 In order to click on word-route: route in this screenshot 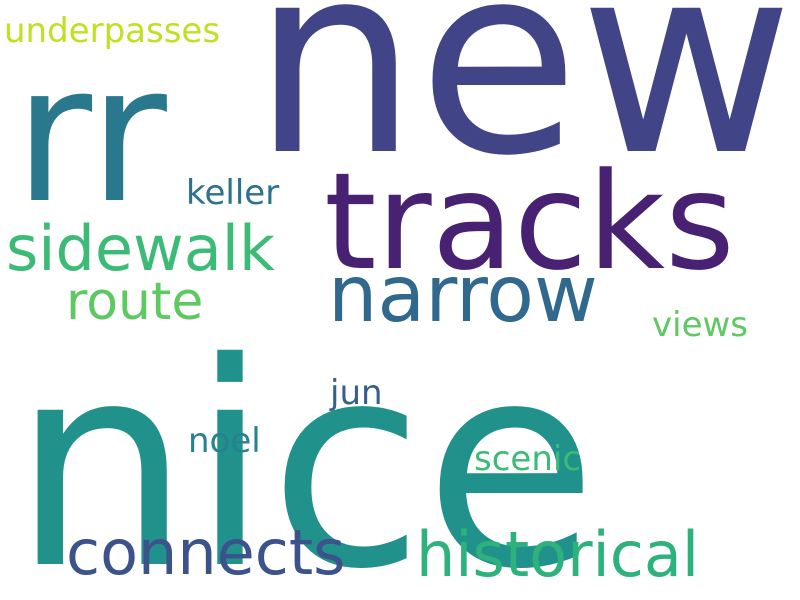, I will do `click(135, 302)`.